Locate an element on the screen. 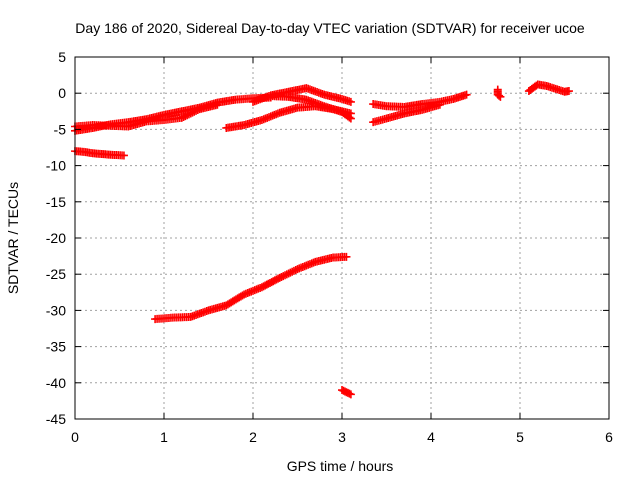 The image size is (640, 480). series-seg-a-lower is located at coordinates (146, 115).